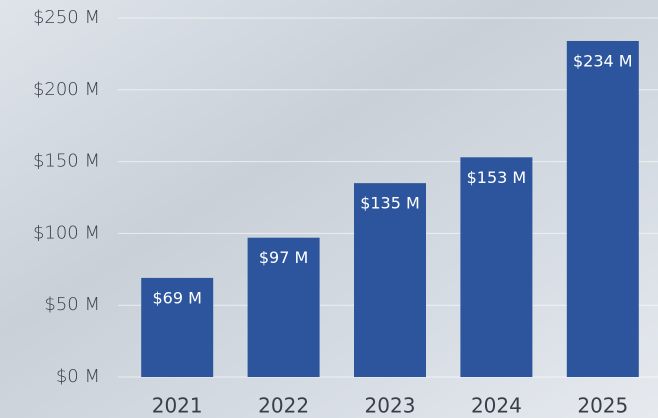  Describe the element at coordinates (66, 17) in the screenshot. I see `y-tick-label: $250 M` at that location.